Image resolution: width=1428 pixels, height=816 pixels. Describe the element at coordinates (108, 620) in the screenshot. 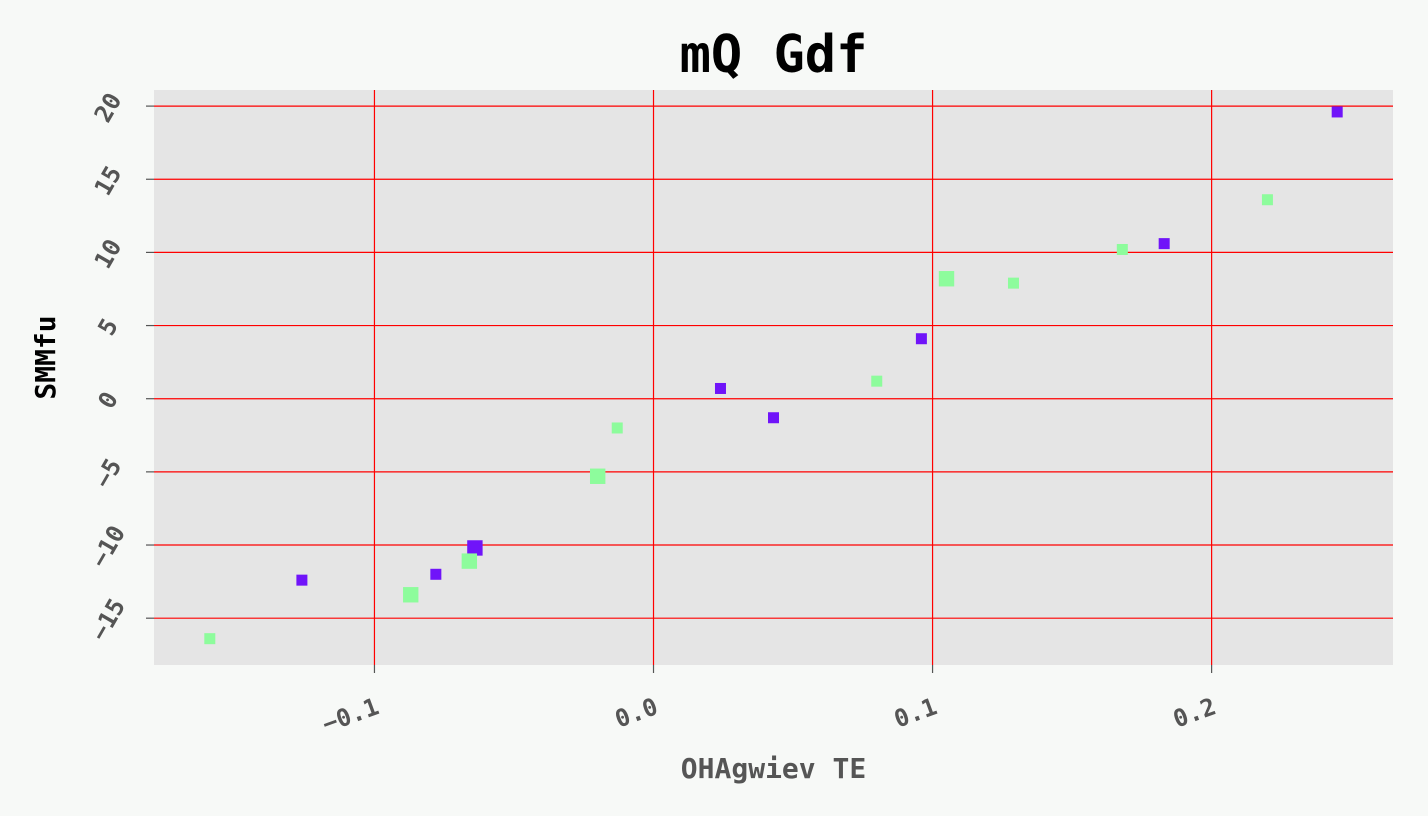

I see `y-tick-label: −15` at that location.